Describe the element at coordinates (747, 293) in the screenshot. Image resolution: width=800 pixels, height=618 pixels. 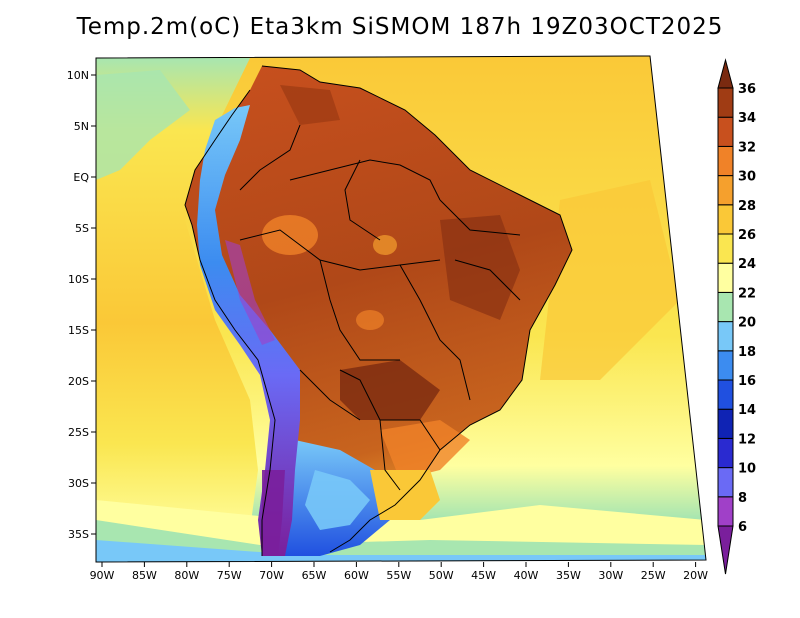
I see `colorbar-label: 22` at that location.